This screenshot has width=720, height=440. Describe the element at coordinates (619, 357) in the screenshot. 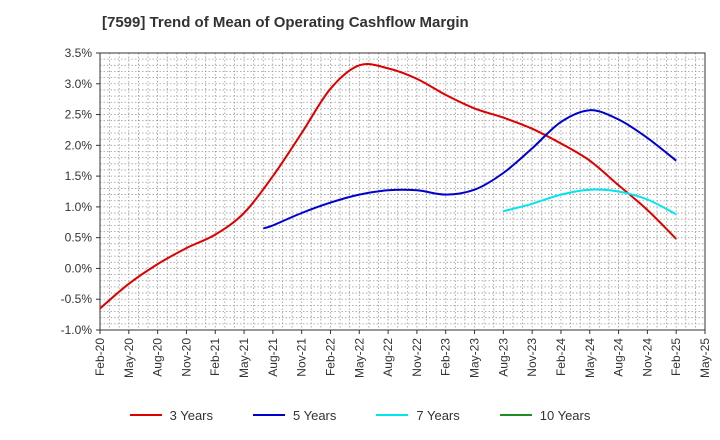

I see `x-tick-label: Aug-24` at that location.